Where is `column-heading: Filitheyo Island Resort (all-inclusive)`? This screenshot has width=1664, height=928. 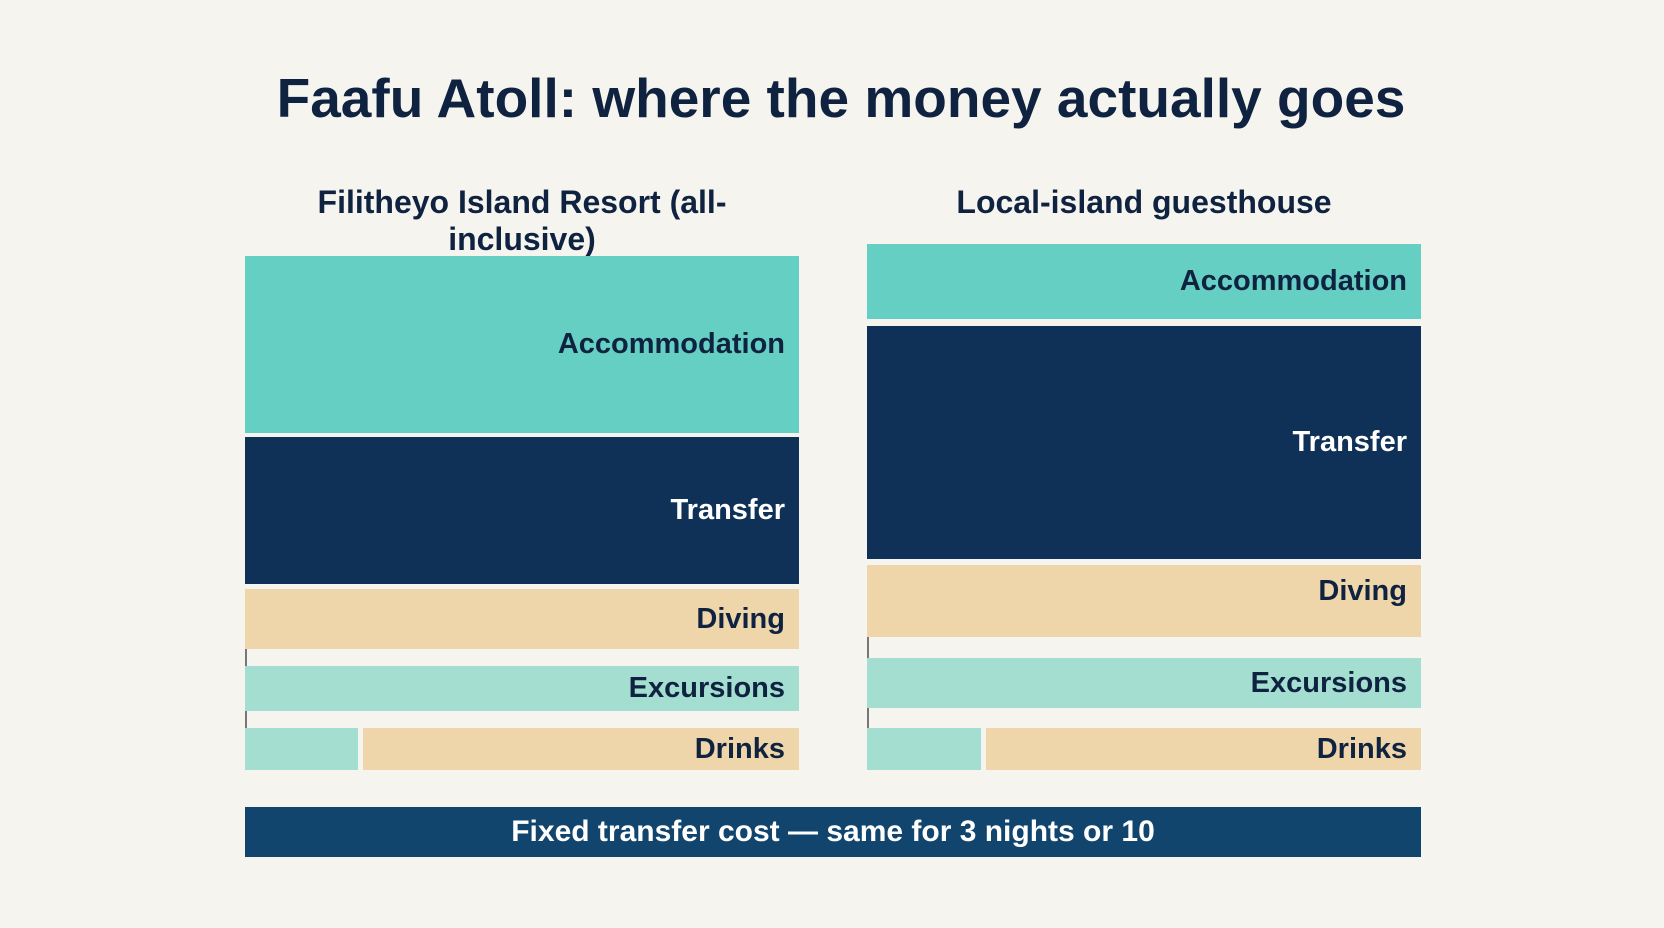 column-heading: Filitheyo Island Resort (all-inclusive) is located at coordinates (522, 220).